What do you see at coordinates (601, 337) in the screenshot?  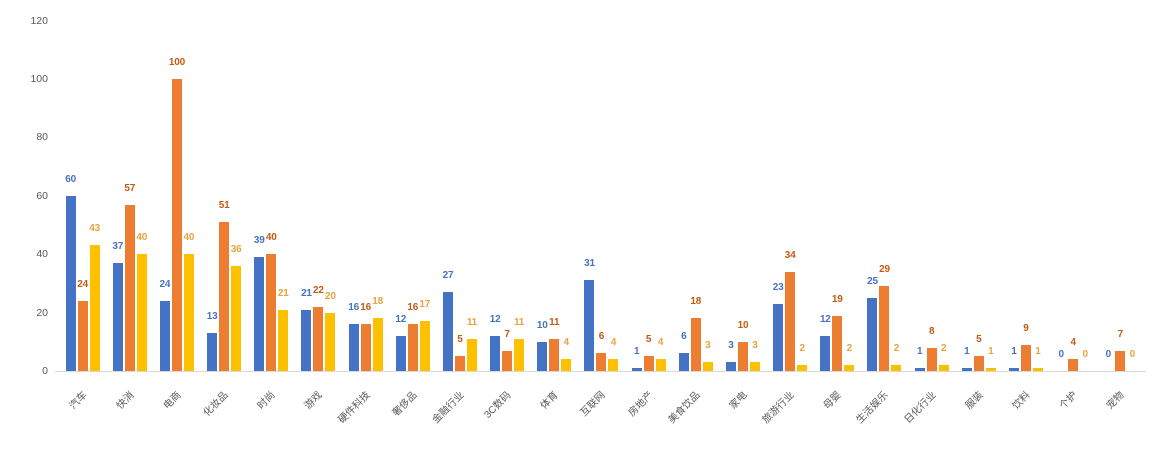 I see `bar-value-label: 6` at bounding box center [601, 337].